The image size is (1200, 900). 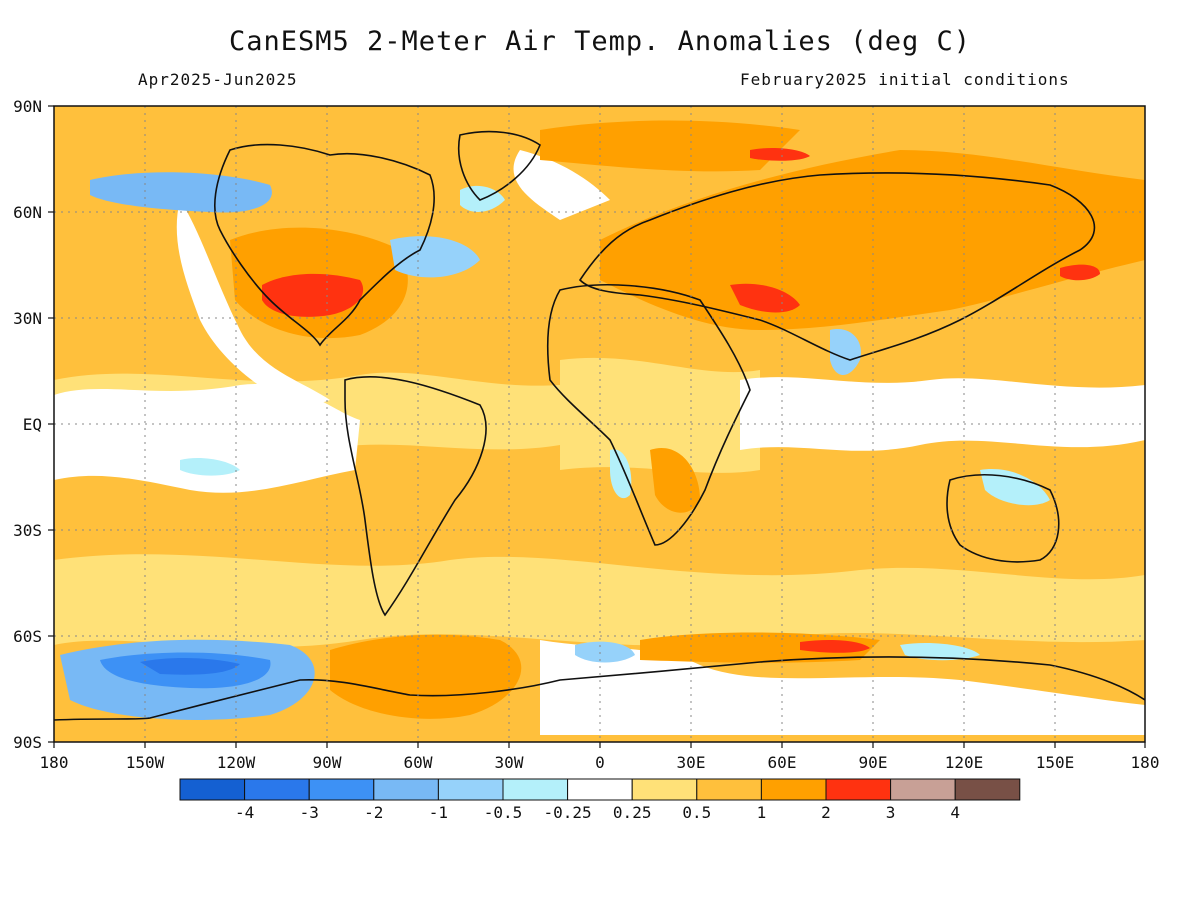 I want to click on weddell-sea-warm, so click(x=426, y=676).